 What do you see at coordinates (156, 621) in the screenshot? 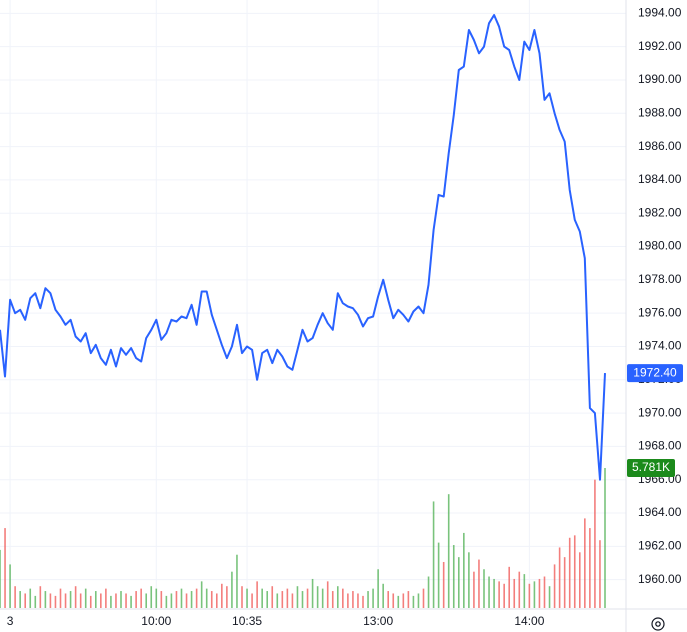
I see `x-tick-label: 10:00` at bounding box center [156, 621].